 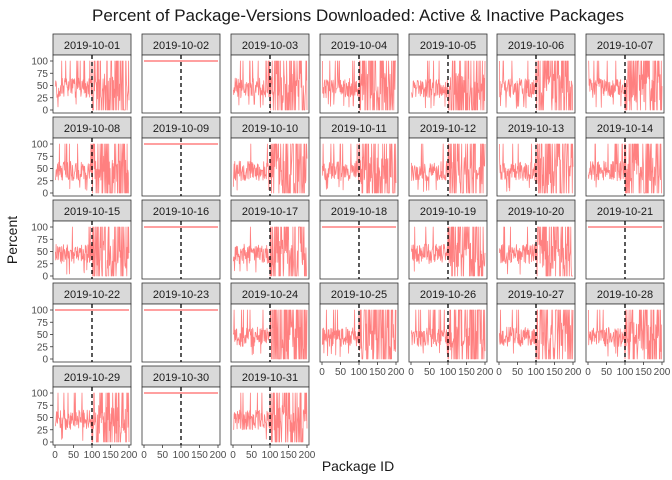 I want to click on facet-label: 2019-10-28, so click(x=625, y=295).